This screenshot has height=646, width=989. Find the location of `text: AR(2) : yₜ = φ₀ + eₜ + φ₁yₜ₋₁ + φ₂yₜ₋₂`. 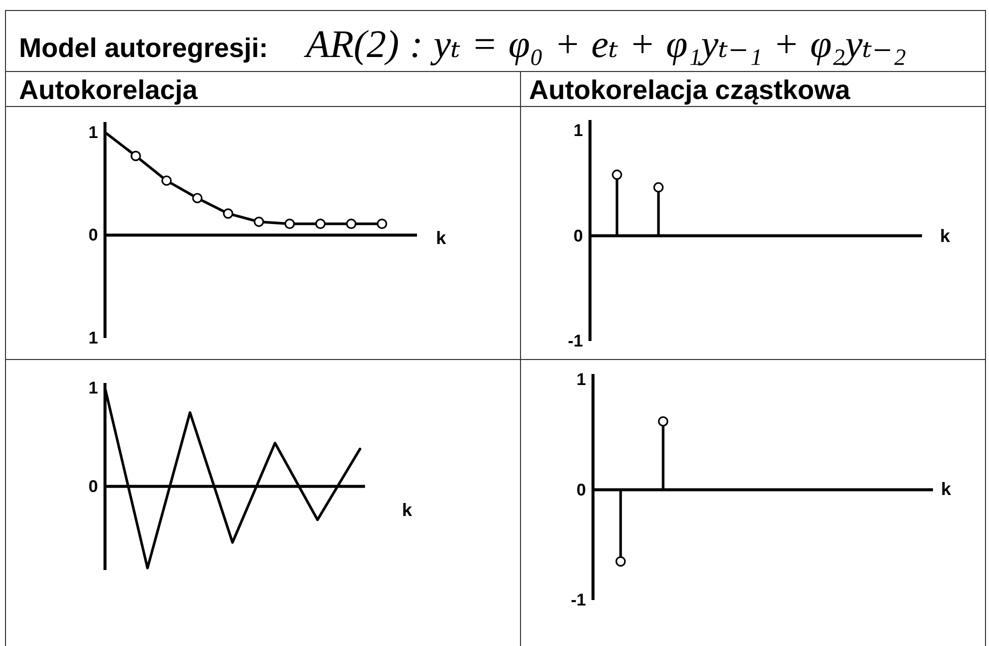

text: AR(2) : yₜ = φ₀ + eₜ + φ₁yₜ₋₁ + φ₂yₜ₋₂ is located at coordinates (604, 44).